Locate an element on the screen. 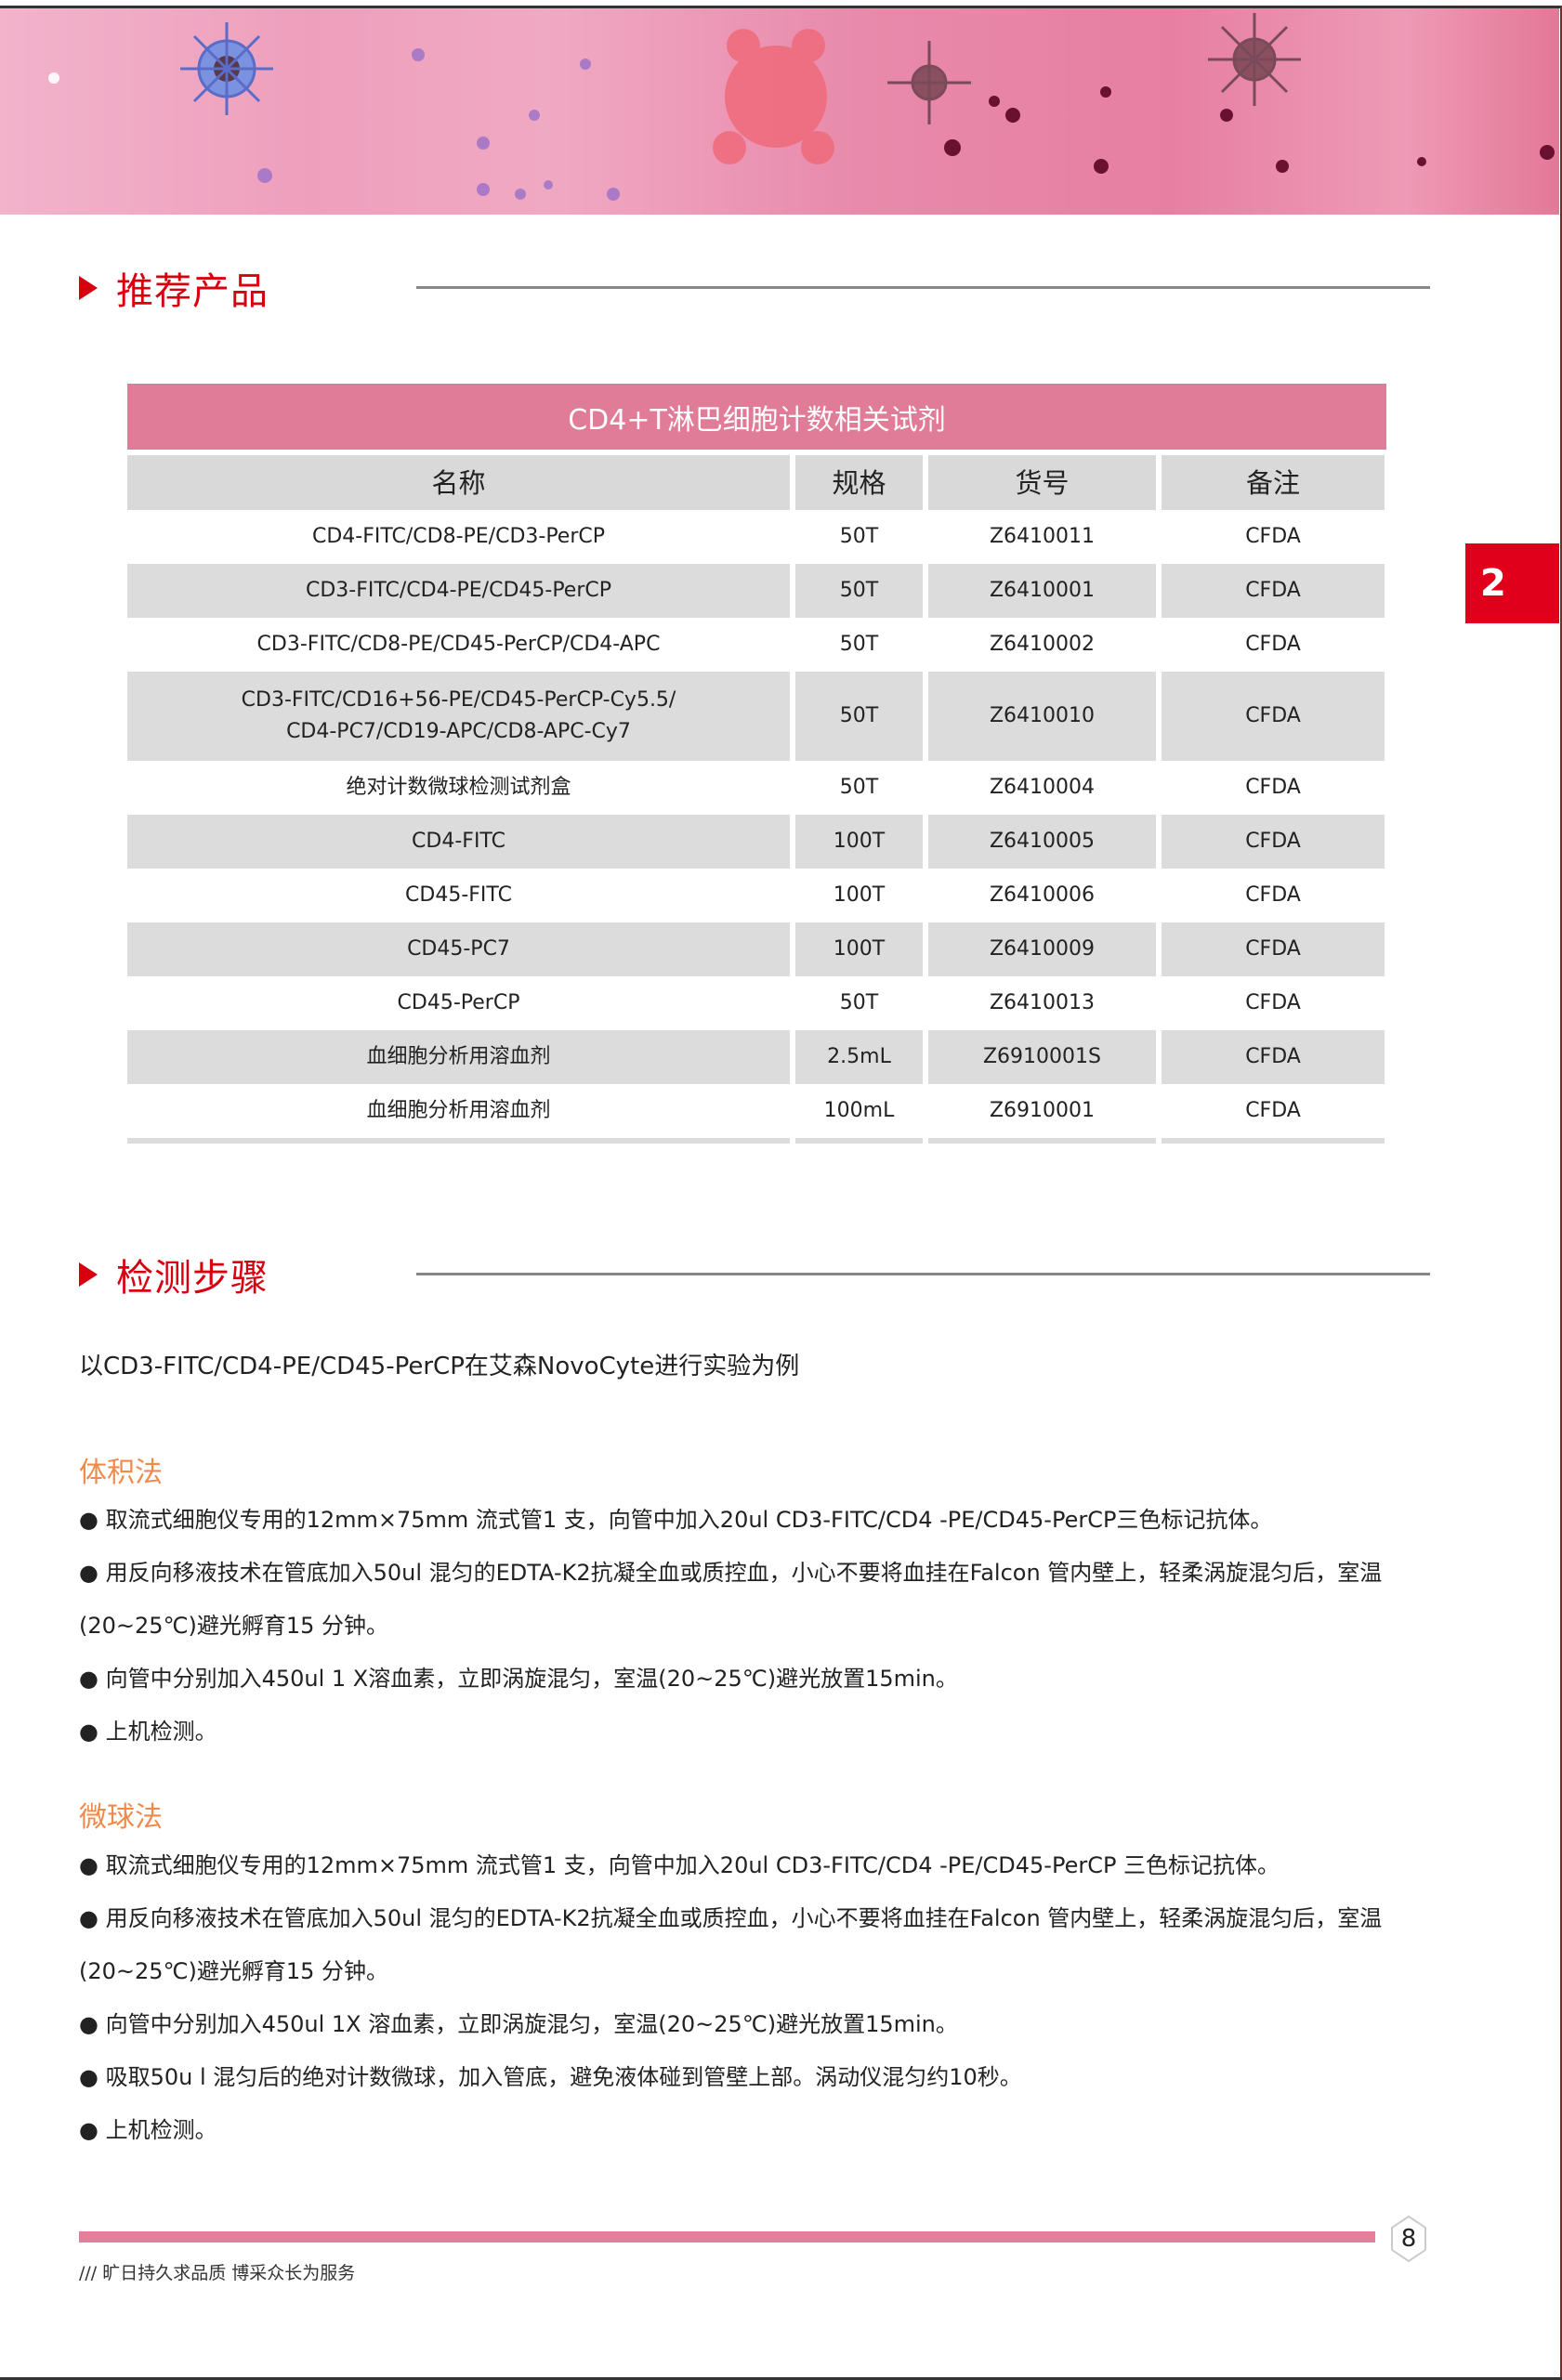 This screenshot has width=1562, height=2380. cell-name: CD3-FITC/CD8-PE/CD45-PerCP/CD4-APC is located at coordinates (458, 644).